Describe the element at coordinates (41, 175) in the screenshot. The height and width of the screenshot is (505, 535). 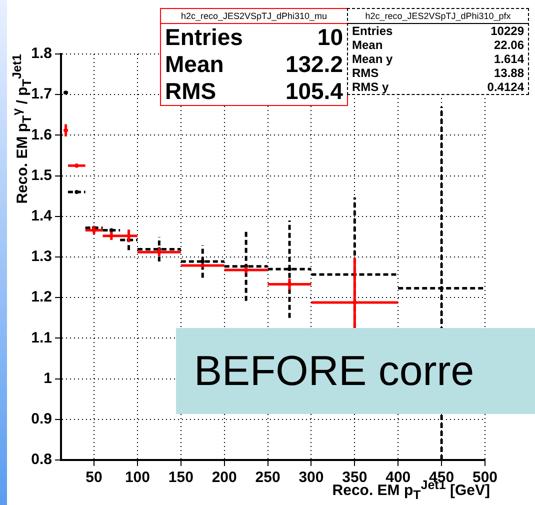
I see `y-tick-label: 1.5` at that location.